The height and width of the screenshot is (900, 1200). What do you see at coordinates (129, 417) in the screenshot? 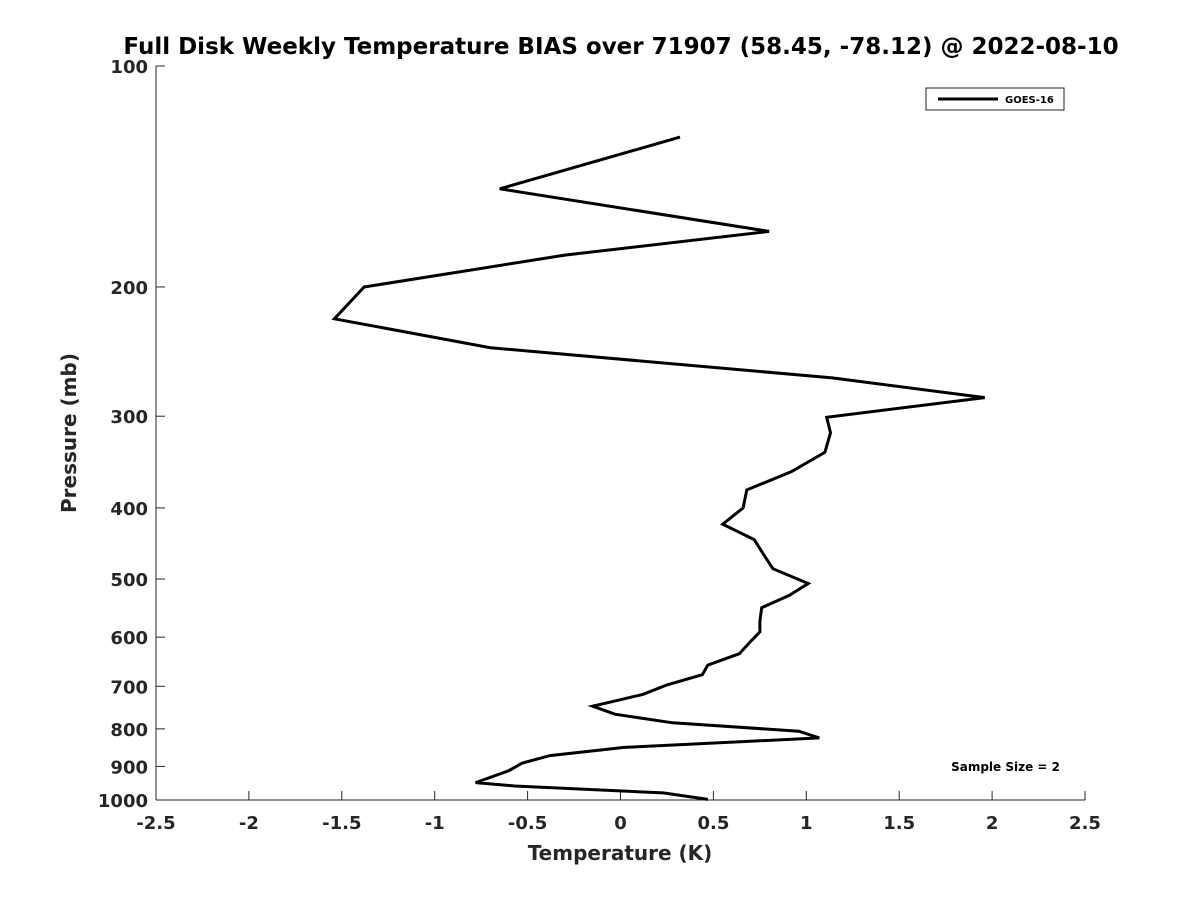
I see `y-tick-label: 300` at bounding box center [129, 417].